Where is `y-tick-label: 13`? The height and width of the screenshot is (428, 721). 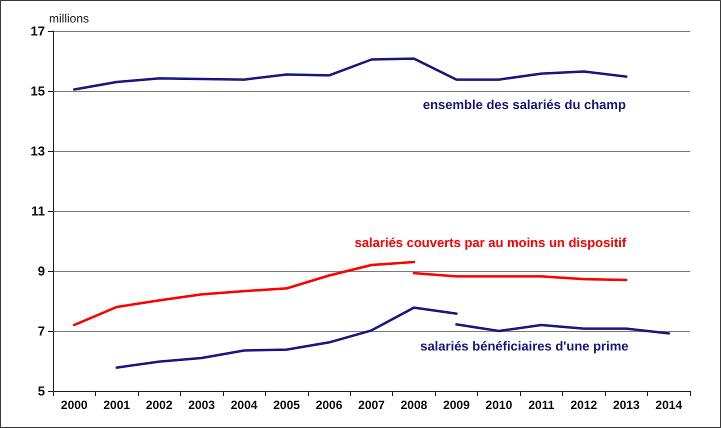 y-tick-label: 13 is located at coordinates (37, 151).